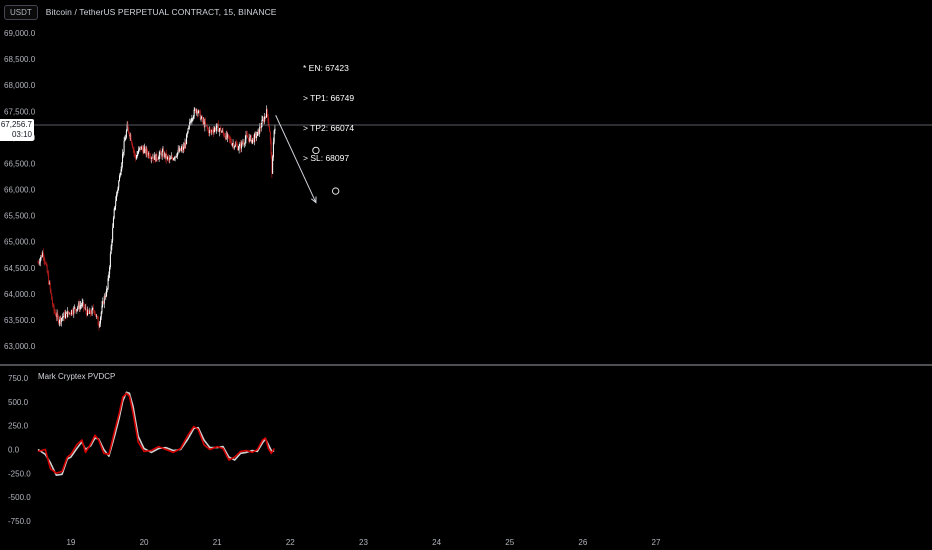 The image size is (932, 550). Describe the element at coordinates (326, 68) in the screenshot. I see `note-entry: * EN: 67423` at that location.